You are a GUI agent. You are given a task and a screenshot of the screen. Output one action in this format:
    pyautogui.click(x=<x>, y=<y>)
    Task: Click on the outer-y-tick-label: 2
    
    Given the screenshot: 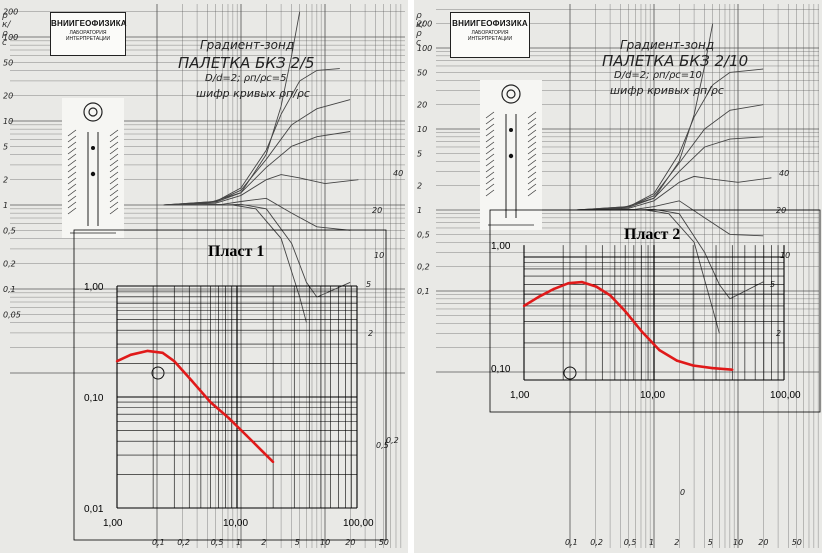 What is the action you would take?
    pyautogui.click(x=419, y=186)
    